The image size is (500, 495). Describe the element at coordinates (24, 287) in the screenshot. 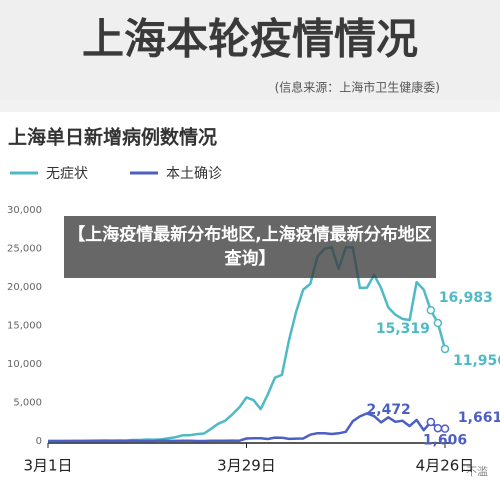

I see `y-tick-label: 20,000` at that location.